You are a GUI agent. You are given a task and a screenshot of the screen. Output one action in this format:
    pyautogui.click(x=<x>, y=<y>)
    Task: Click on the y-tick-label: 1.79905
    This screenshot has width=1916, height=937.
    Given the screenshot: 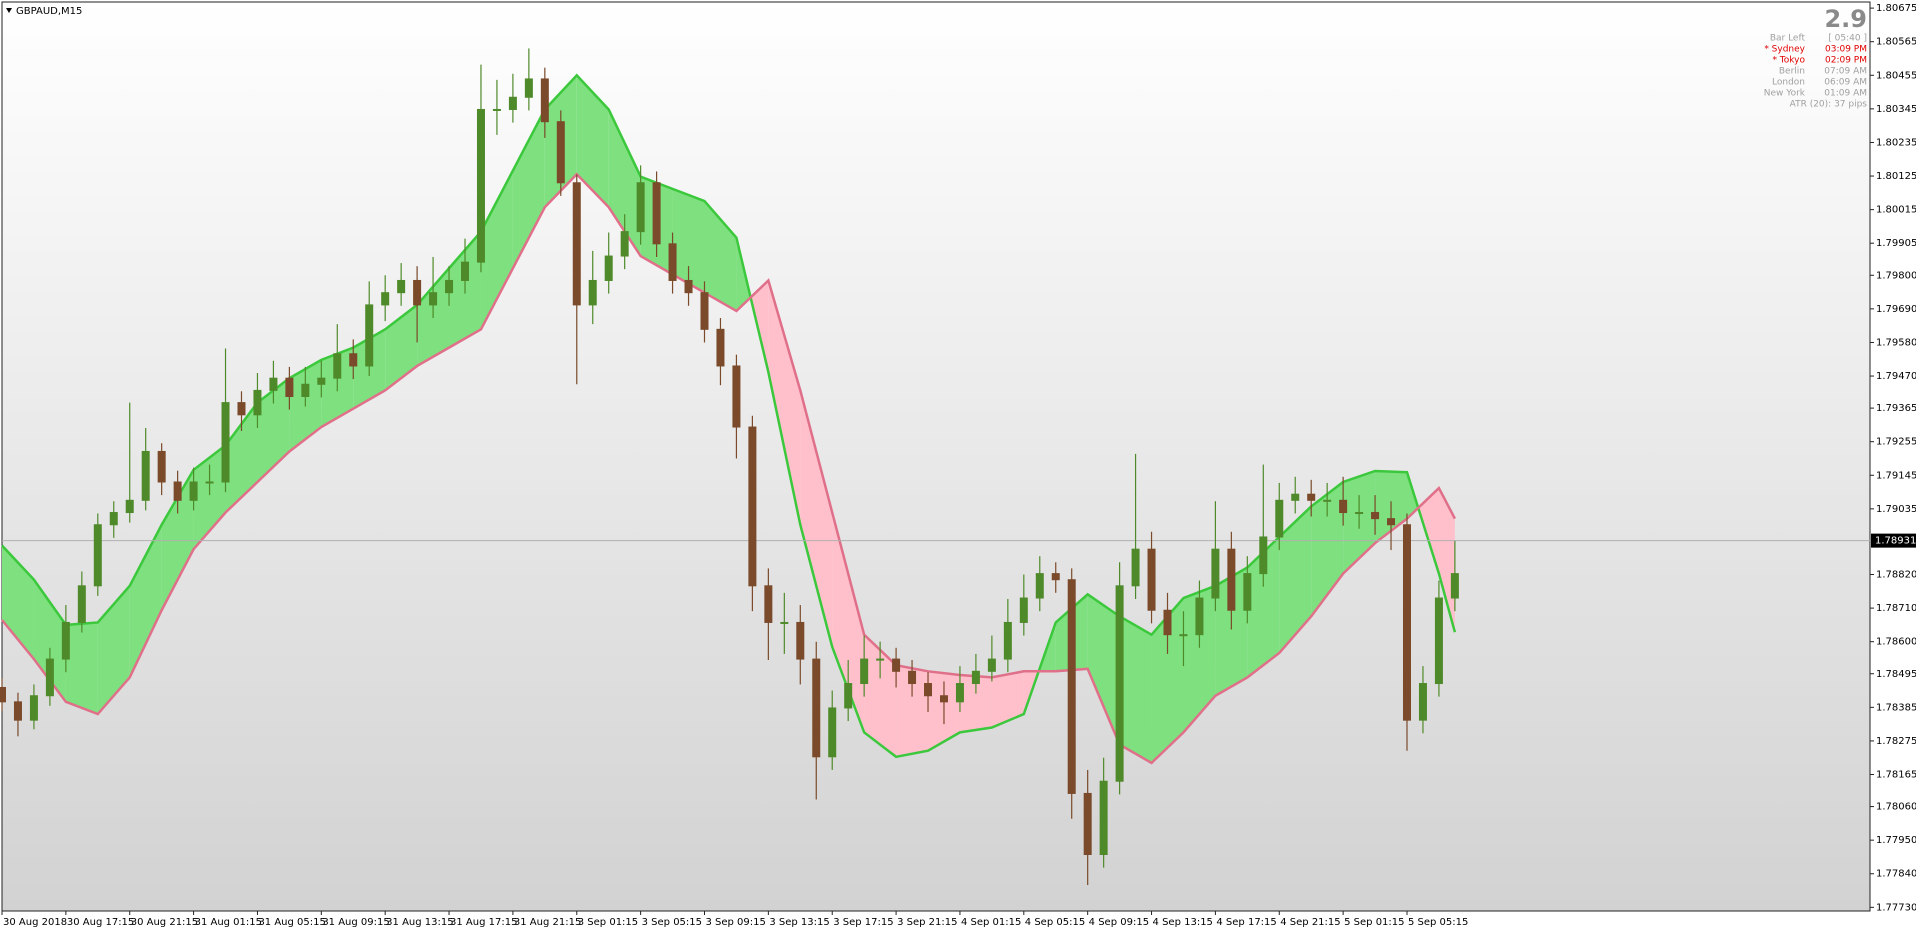 What is the action you would take?
    pyautogui.click(x=1896, y=243)
    